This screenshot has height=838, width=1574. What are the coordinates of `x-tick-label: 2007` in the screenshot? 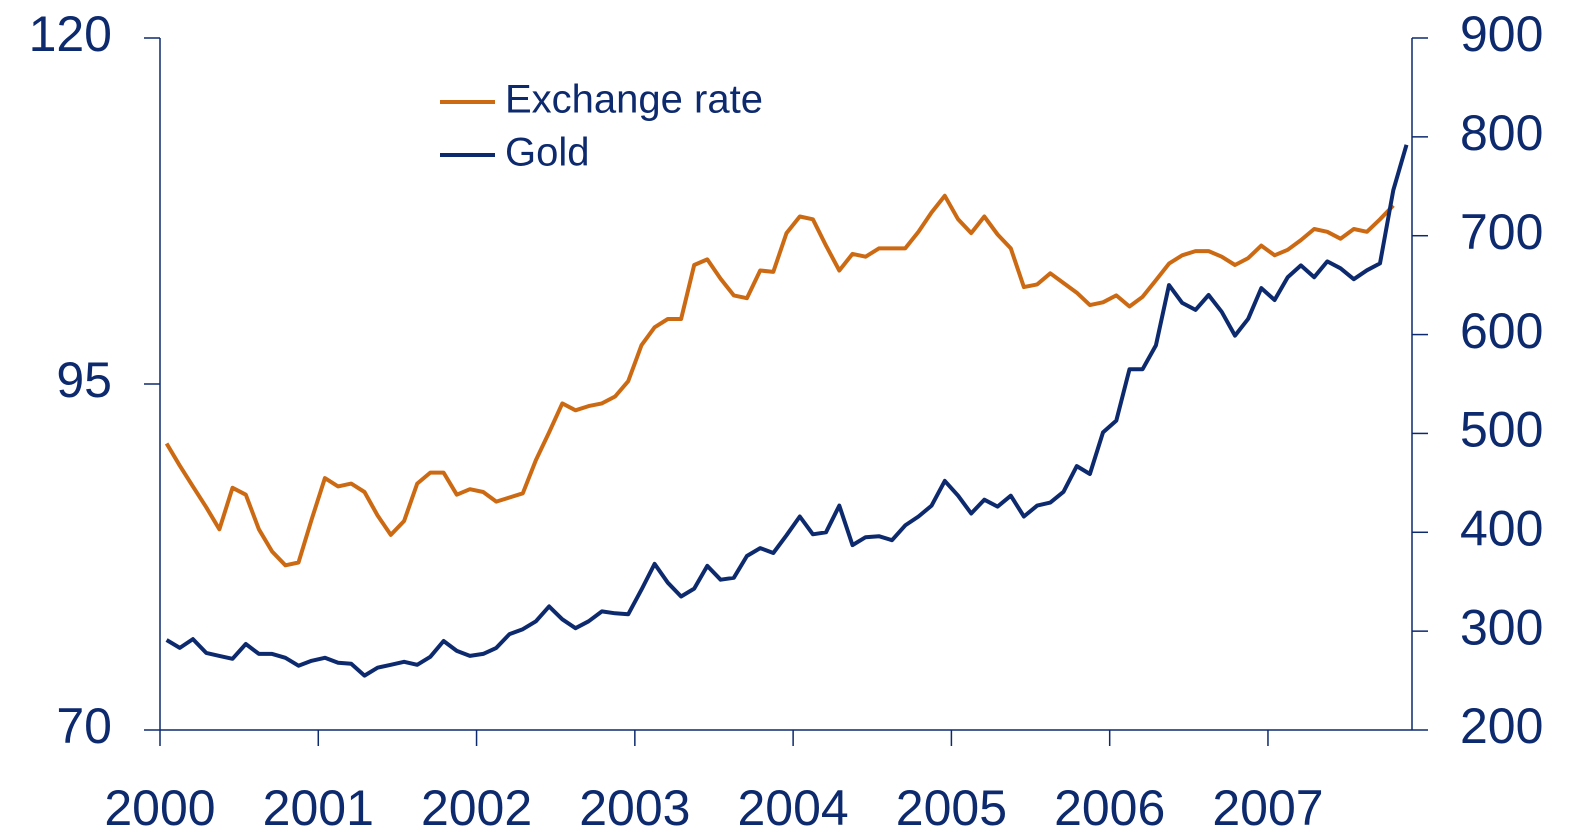 It's located at (1267, 808).